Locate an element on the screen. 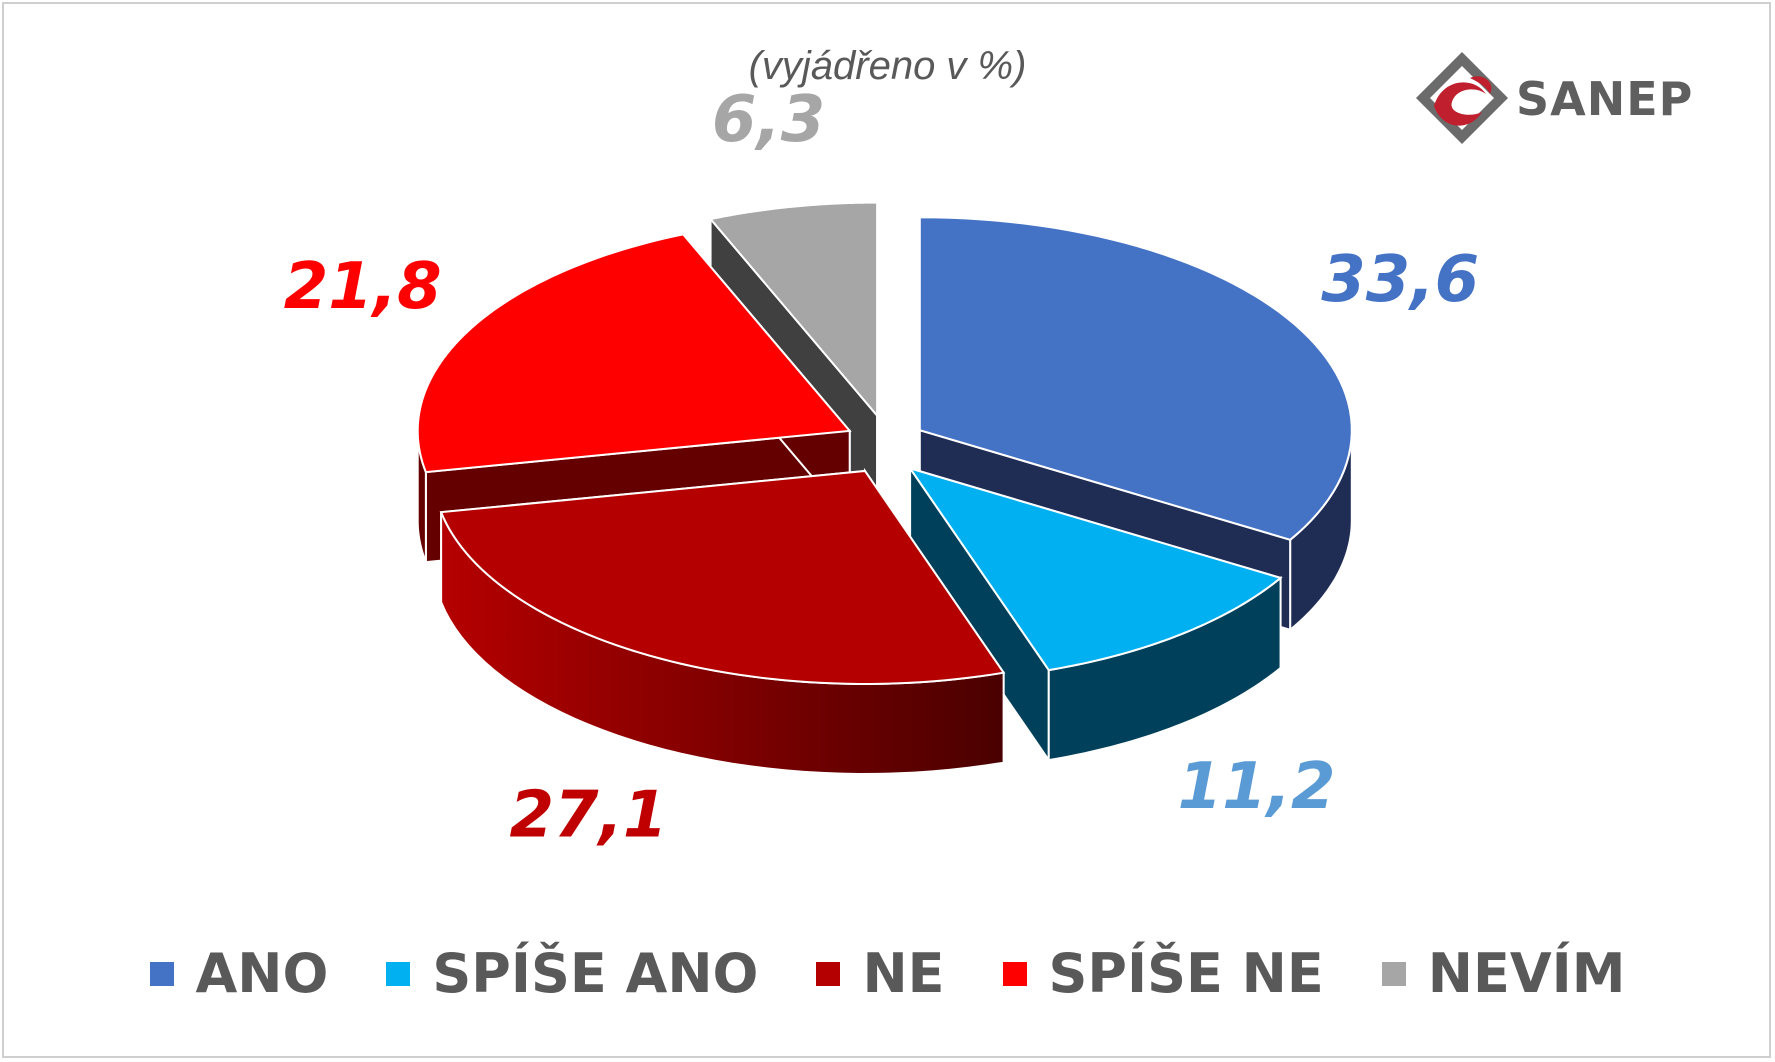 The width and height of the screenshot is (1775, 1062). sanep-logo-text: SANEP is located at coordinates (1605, 99).